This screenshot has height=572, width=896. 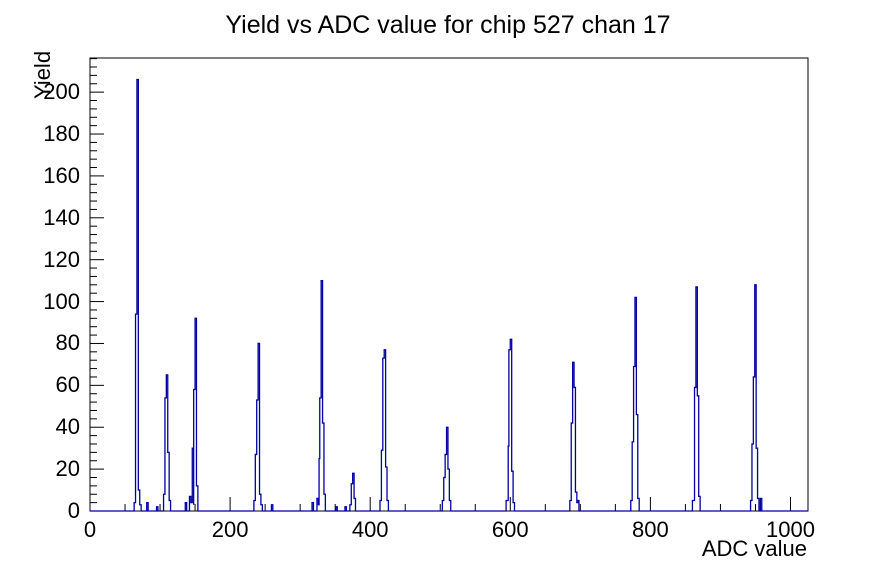 I want to click on plot-title: Yield vs ADC value for chip 527 chan 17, so click(x=448, y=25).